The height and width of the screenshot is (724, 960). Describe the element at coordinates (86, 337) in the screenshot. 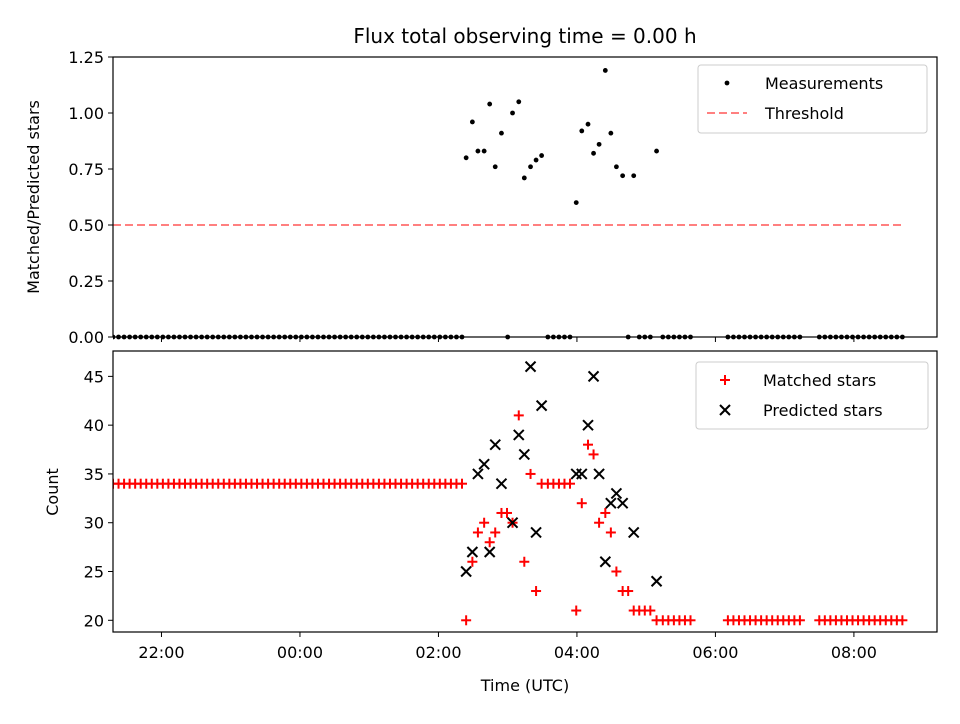

I see `y-tick-label: 0.00` at that location.